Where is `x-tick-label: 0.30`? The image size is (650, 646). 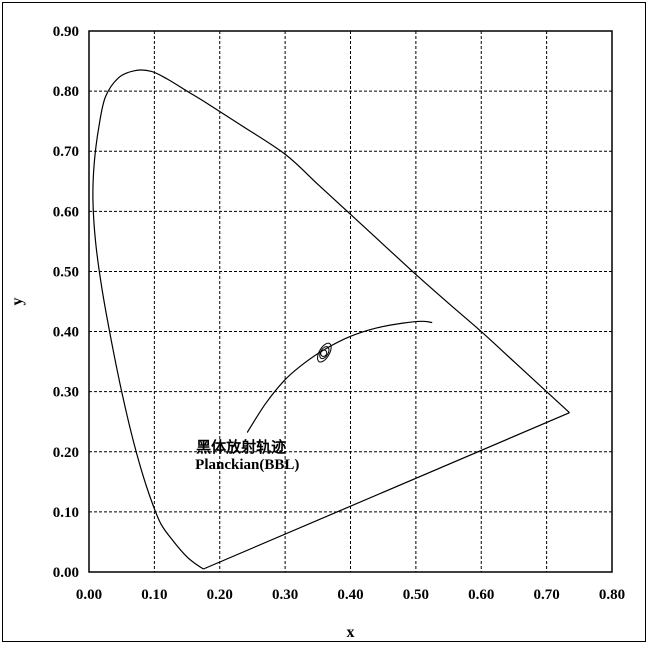
x-tick-label: 0.30 is located at coordinates (285, 595).